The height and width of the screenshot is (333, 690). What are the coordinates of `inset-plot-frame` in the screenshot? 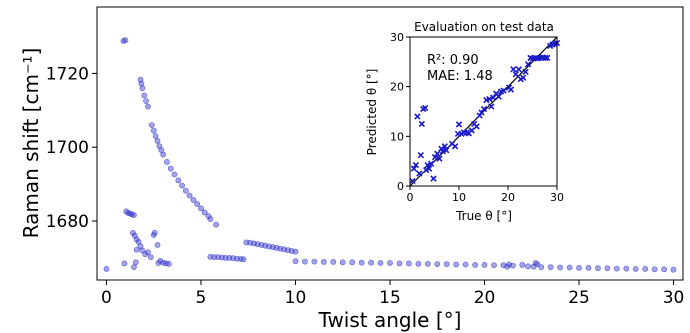 It's located at (483, 111).